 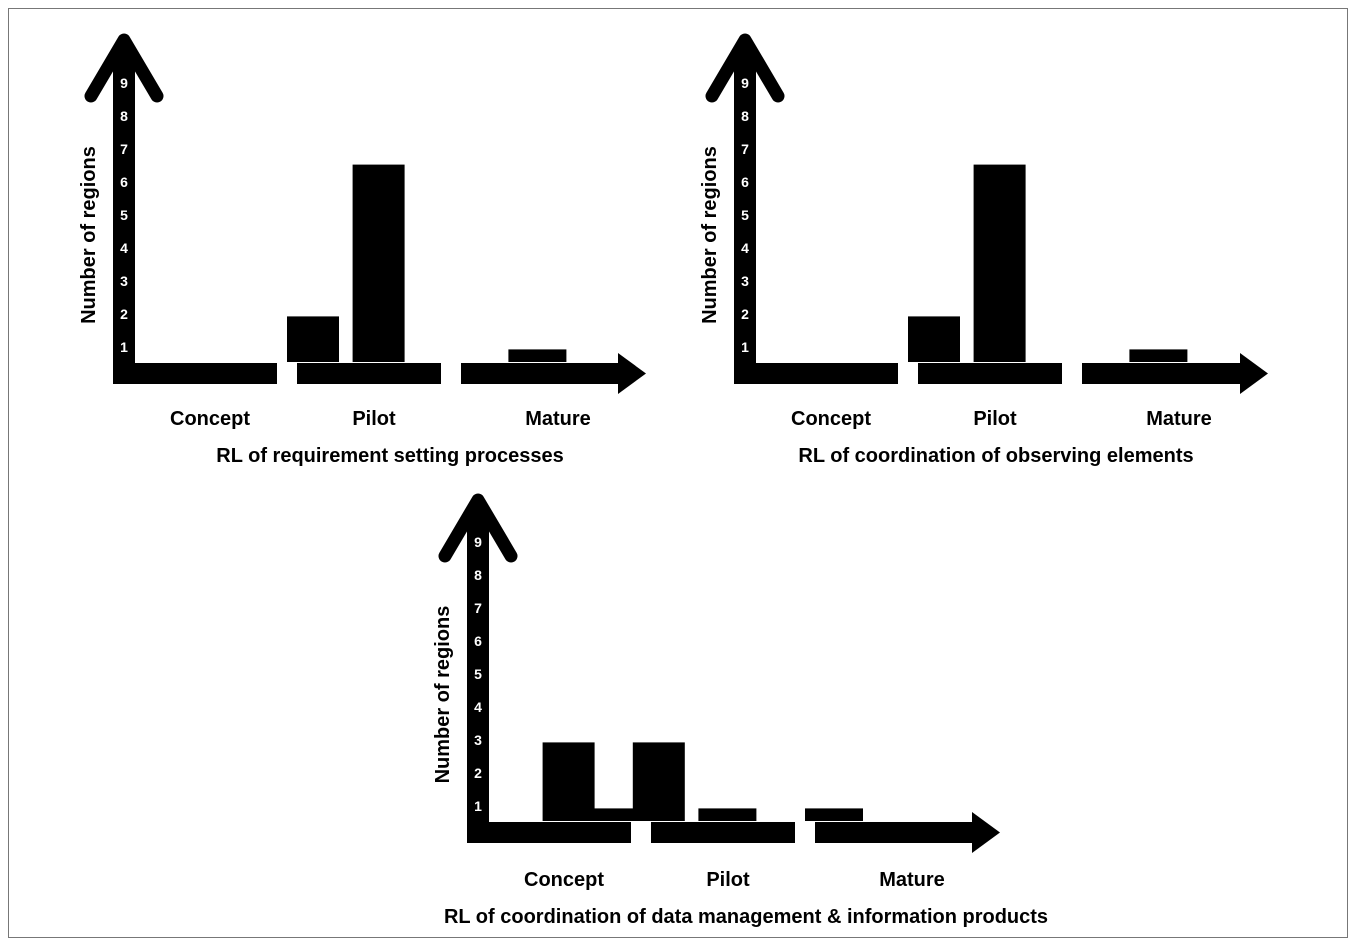 I want to click on chart-title: RL of coordination of observing elements, so click(x=995, y=456).